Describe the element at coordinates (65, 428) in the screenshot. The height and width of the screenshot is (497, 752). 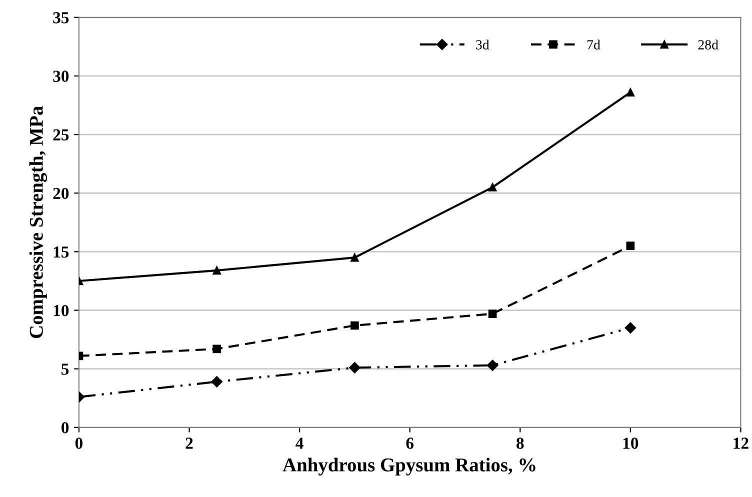
I see `y-tick-label: 0` at that location.